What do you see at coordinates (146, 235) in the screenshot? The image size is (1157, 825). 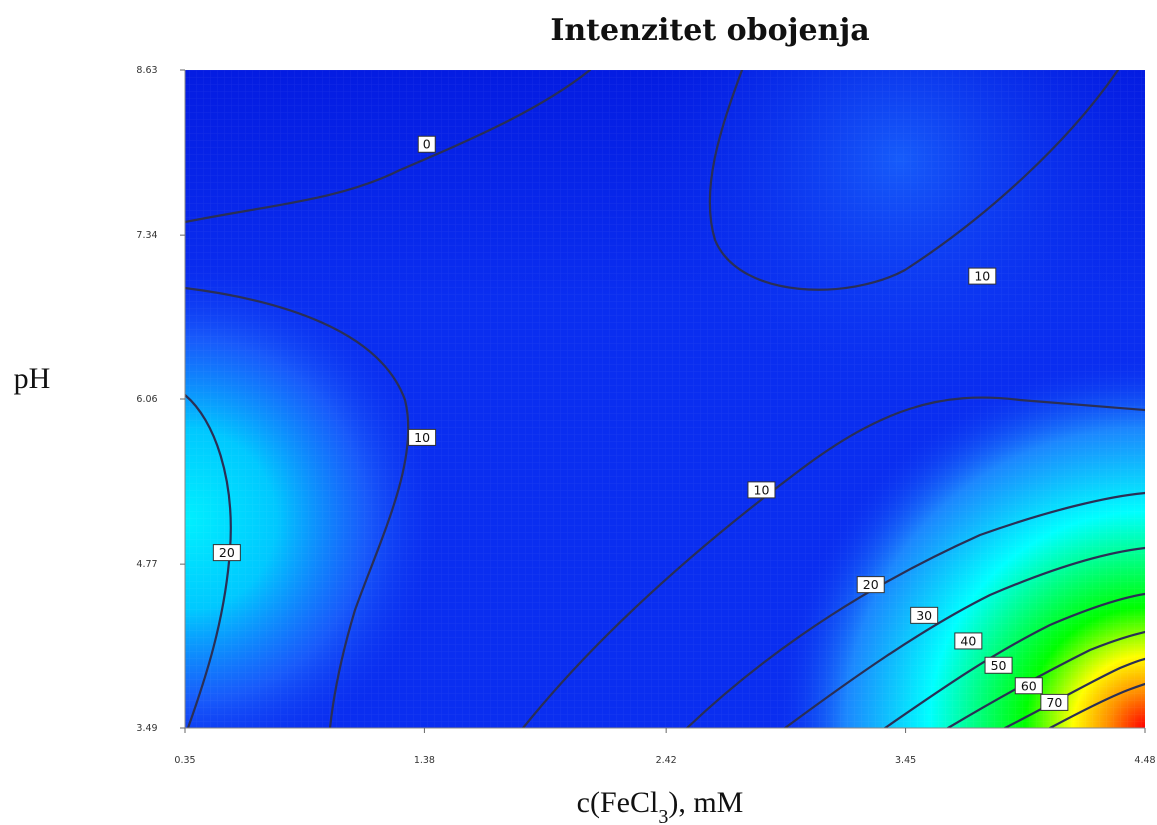 I see `y-tick-label: 7.34` at bounding box center [146, 235].